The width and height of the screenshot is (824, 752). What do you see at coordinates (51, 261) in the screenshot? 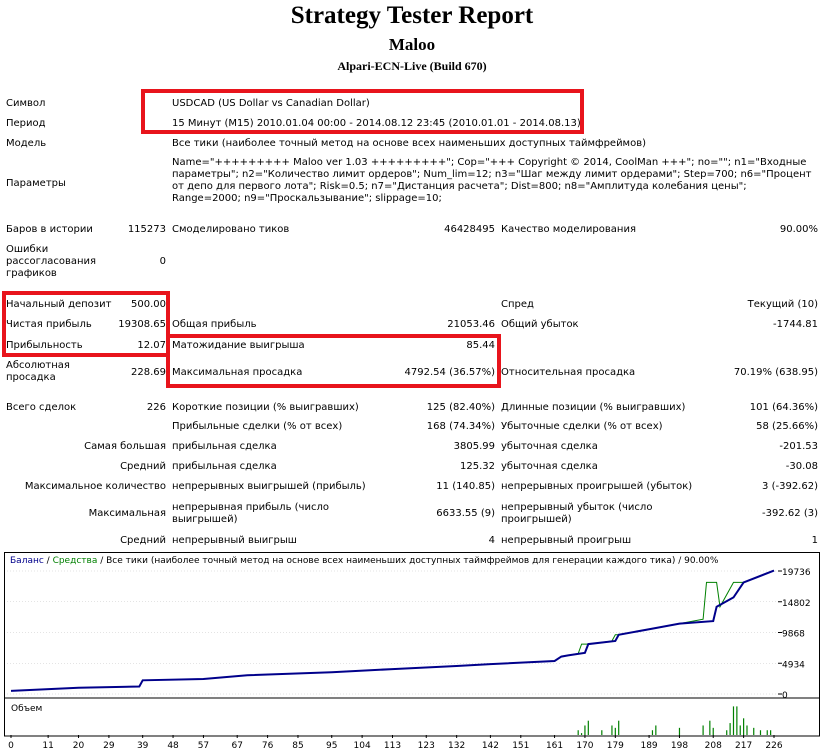
I see `errors-label: Ошибки рассогласования графиков` at bounding box center [51, 261].